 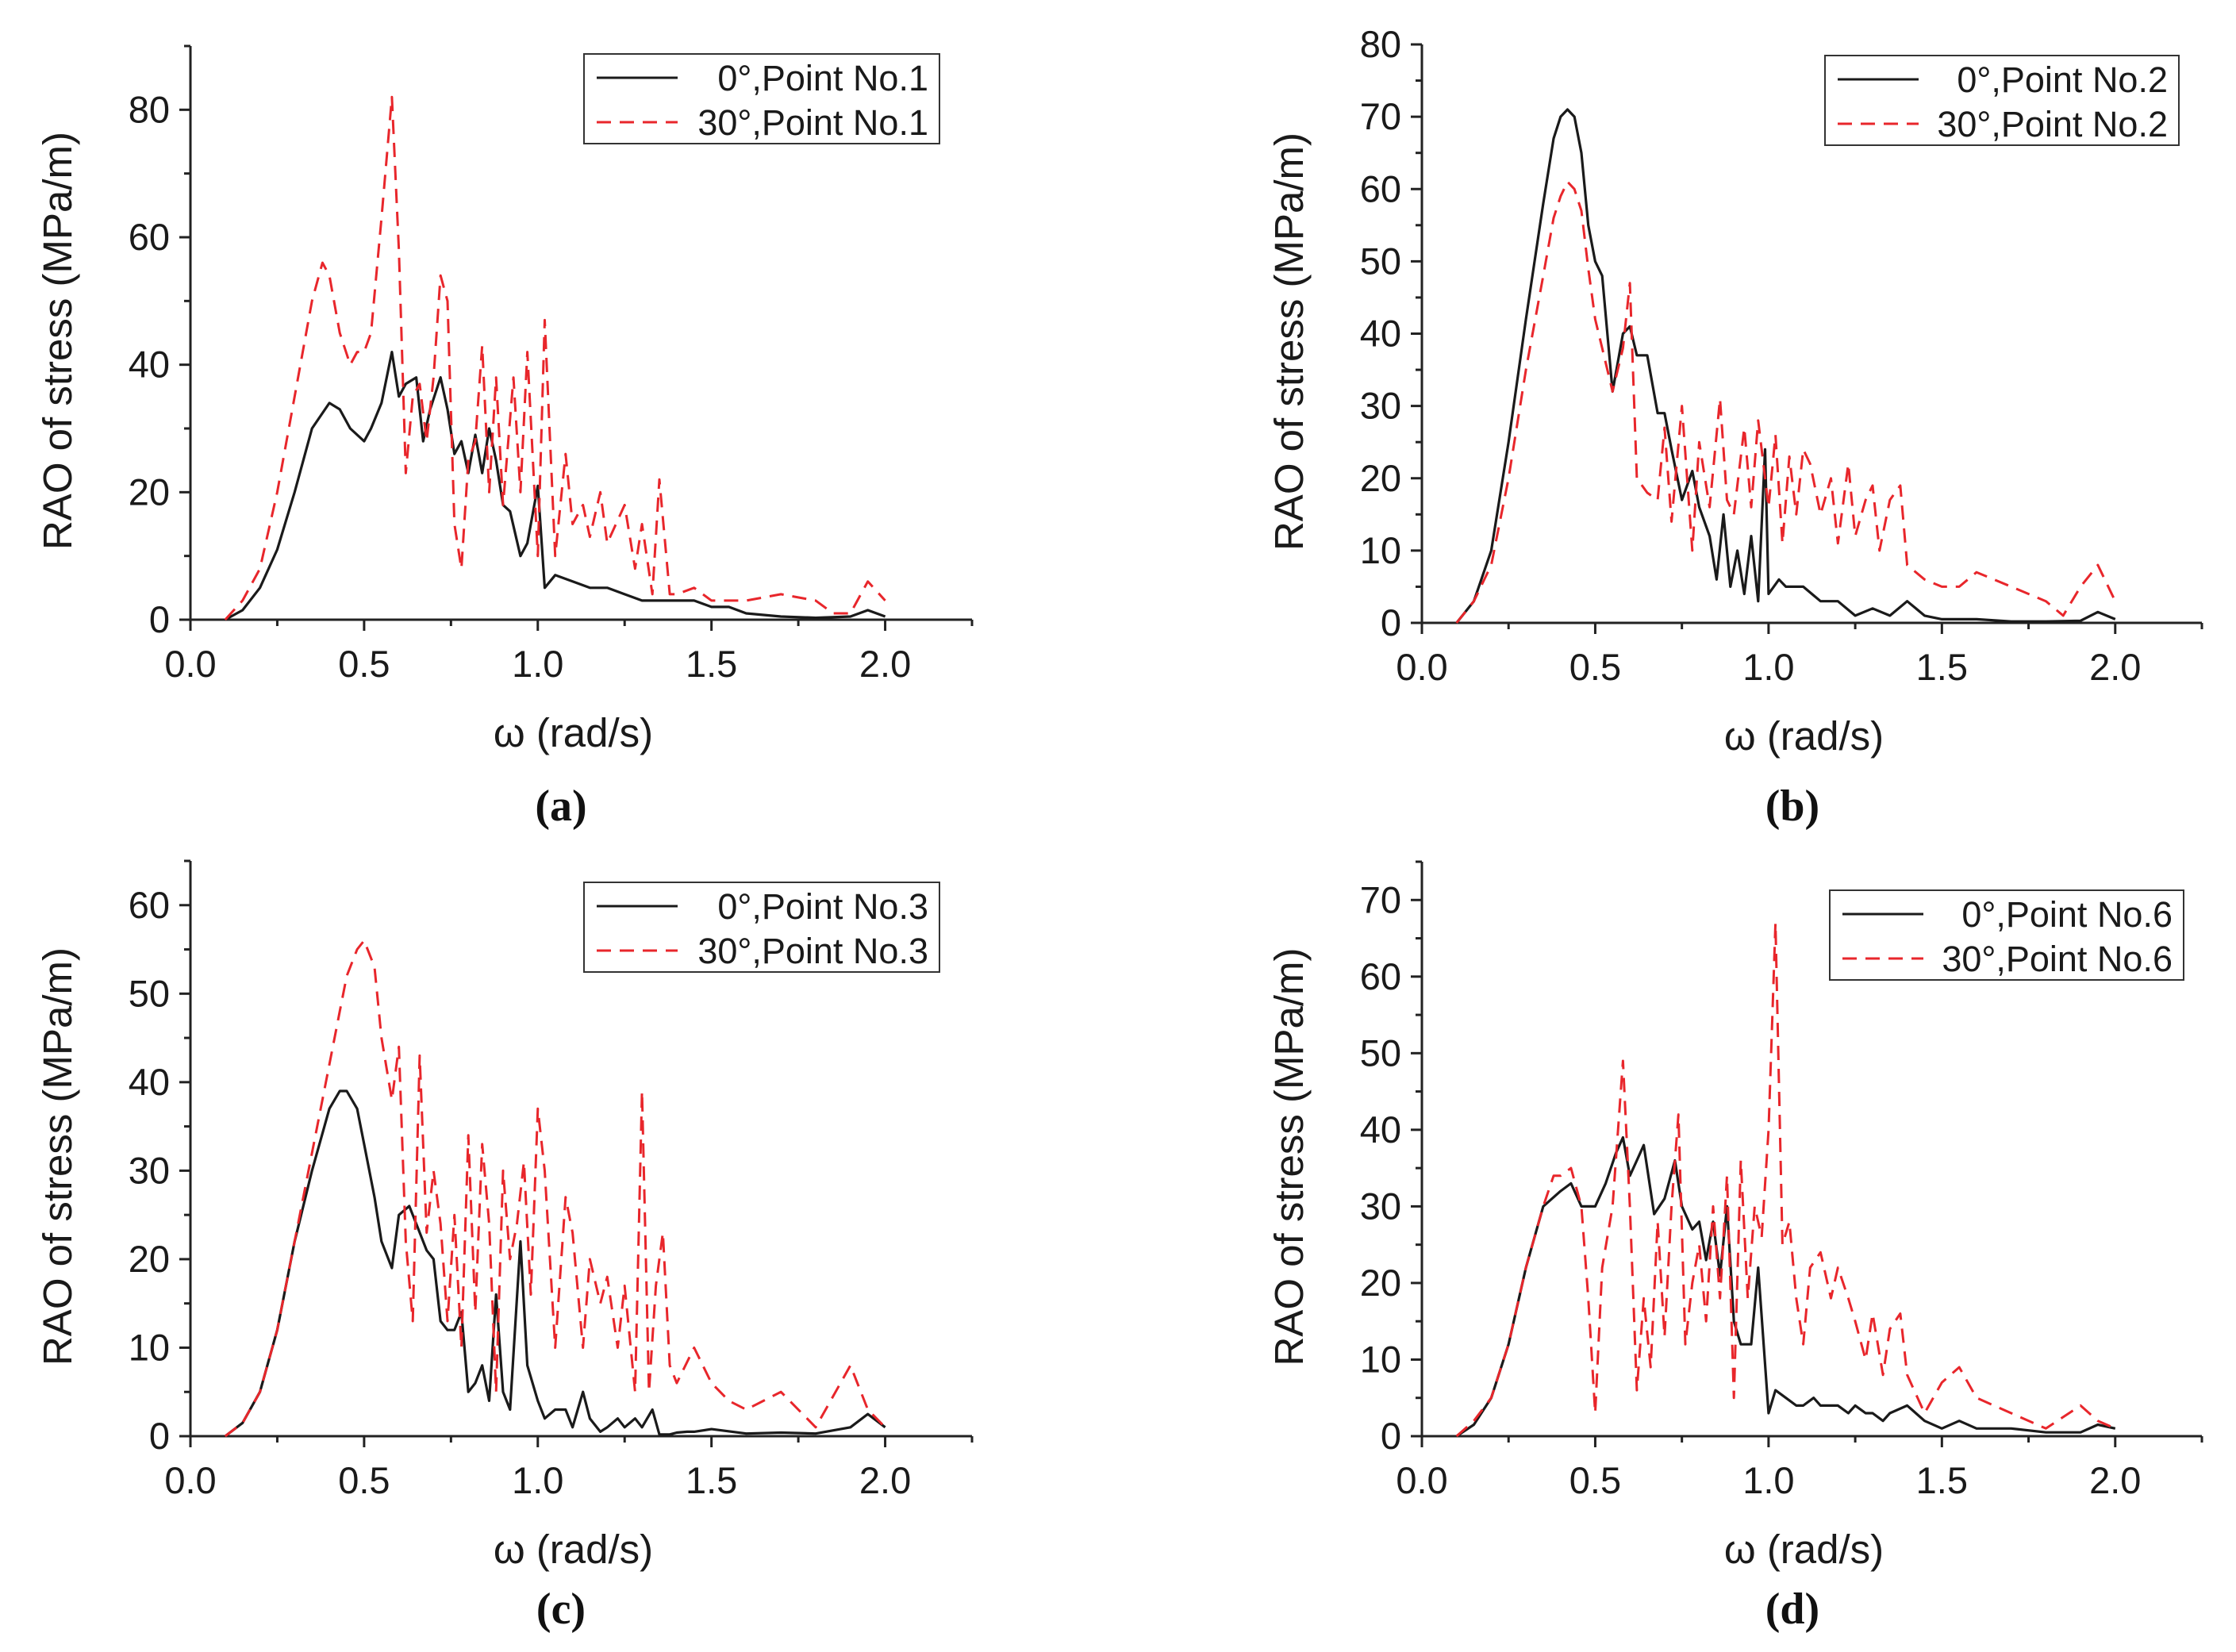 What do you see at coordinates (822, 78) in the screenshot?
I see `legend-label: 0°,Point No.1` at bounding box center [822, 78].